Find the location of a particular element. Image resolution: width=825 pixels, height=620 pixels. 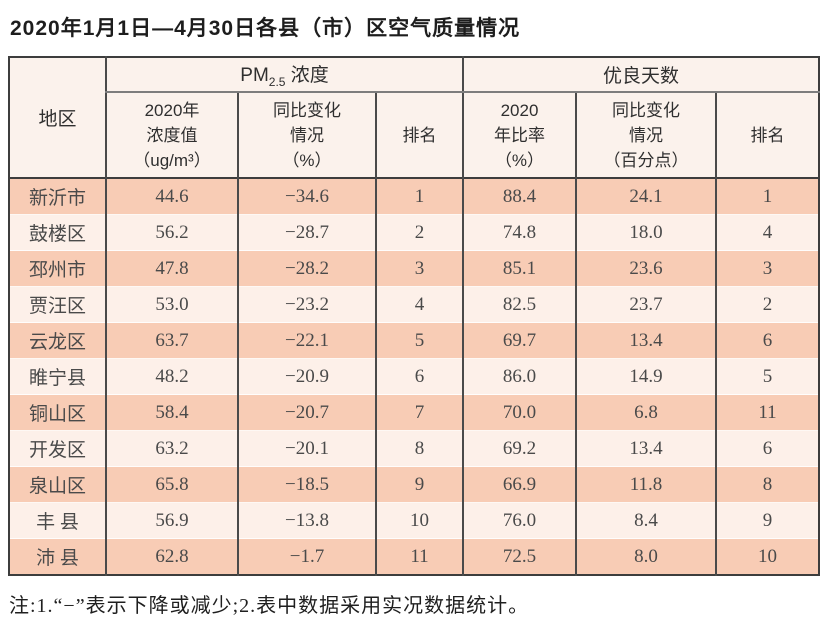

table-row: 贾汪区 53.0 −23.2 4 82.5 23.7 2 is located at coordinates (414, 304).